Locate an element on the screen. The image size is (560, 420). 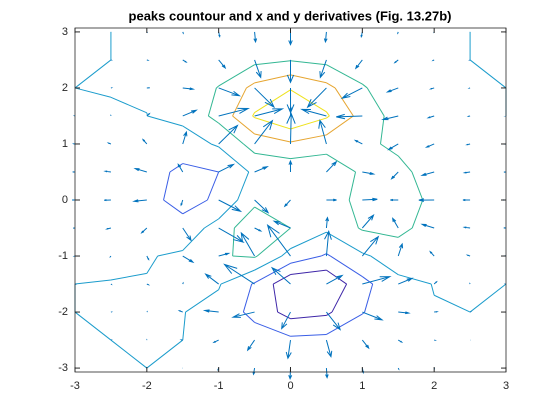
y-tick-label: 0 is located at coordinates (65, 200).